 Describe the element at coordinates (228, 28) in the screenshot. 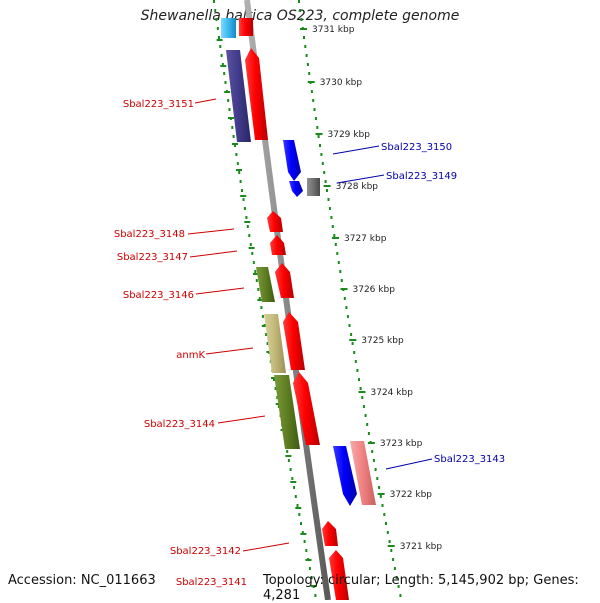

I see `gene-cyan-top` at that location.